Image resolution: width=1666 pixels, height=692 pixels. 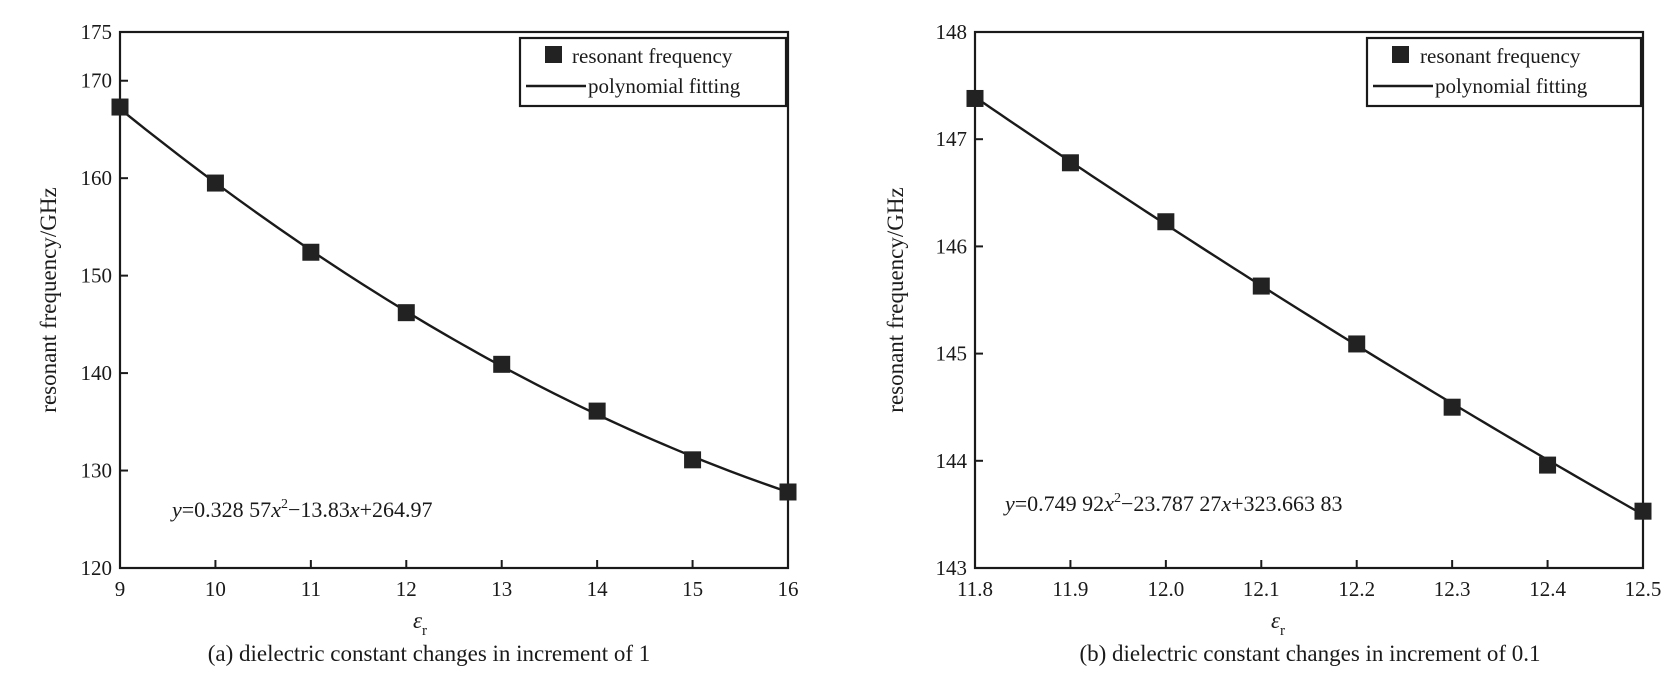 I want to click on chart-a-legend-marker, so click(x=553, y=54).